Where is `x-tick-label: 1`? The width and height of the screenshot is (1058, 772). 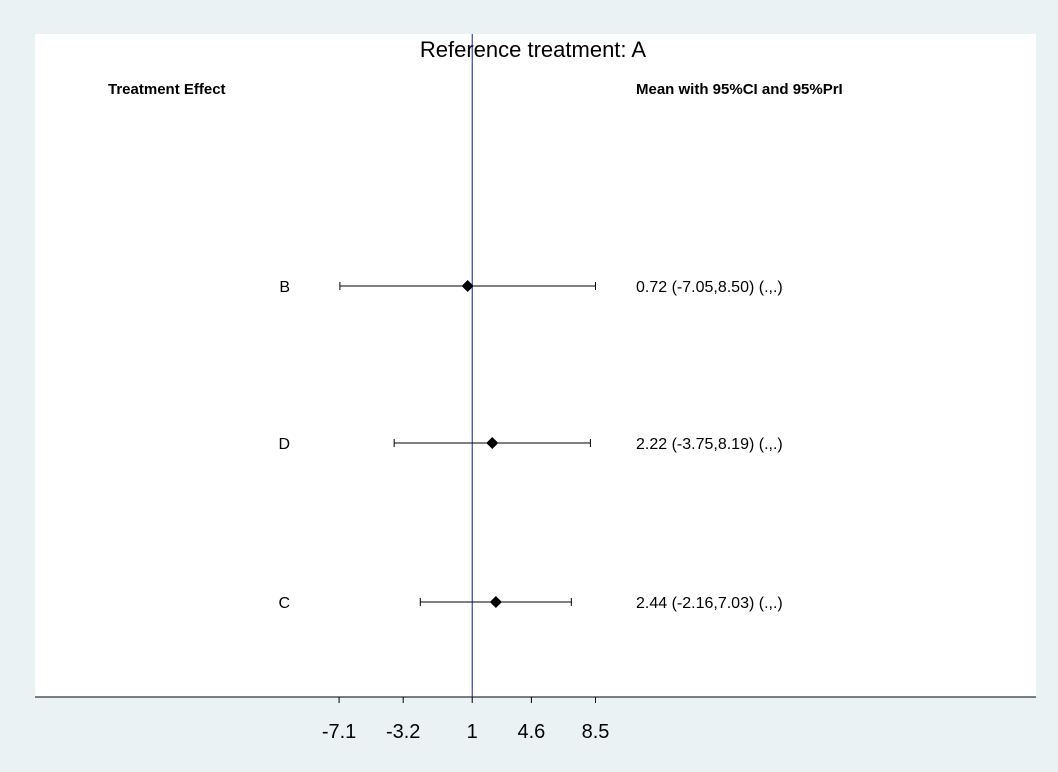 x-tick-label: 1 is located at coordinates (472, 732).